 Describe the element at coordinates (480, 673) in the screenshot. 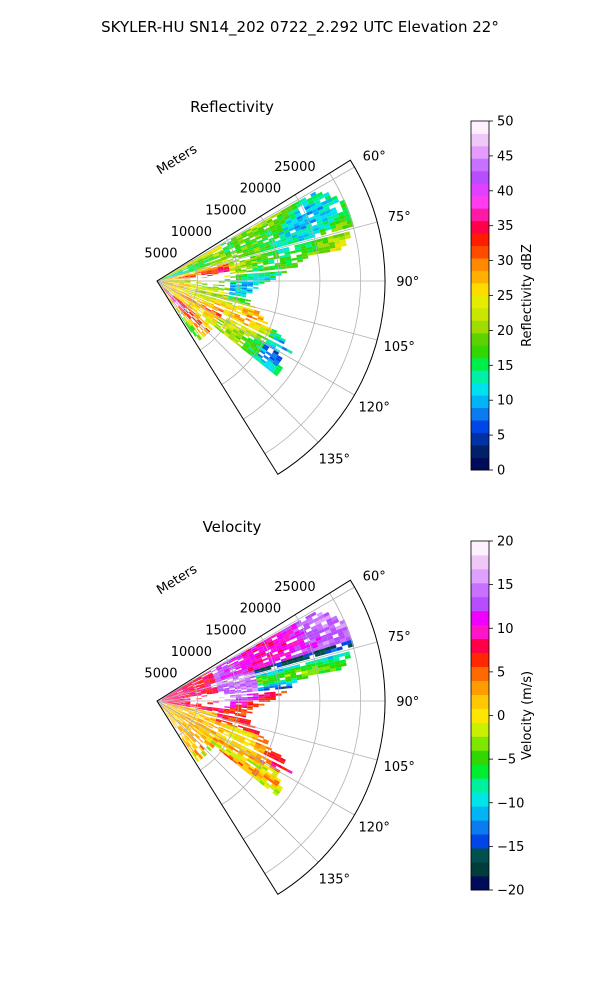

I see `colorbar-swatch` at that location.